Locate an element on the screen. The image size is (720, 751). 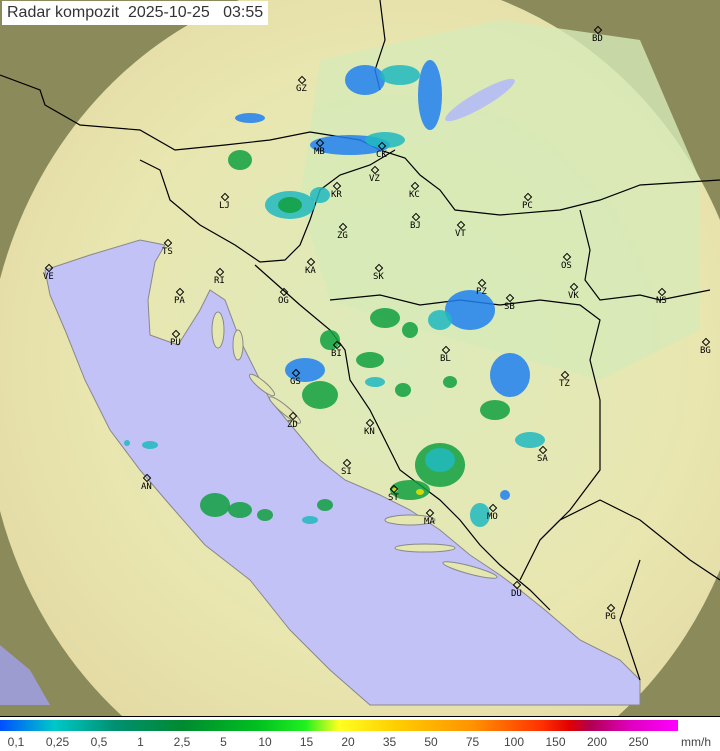
legend-value: 1 is located at coordinates (140, 742).